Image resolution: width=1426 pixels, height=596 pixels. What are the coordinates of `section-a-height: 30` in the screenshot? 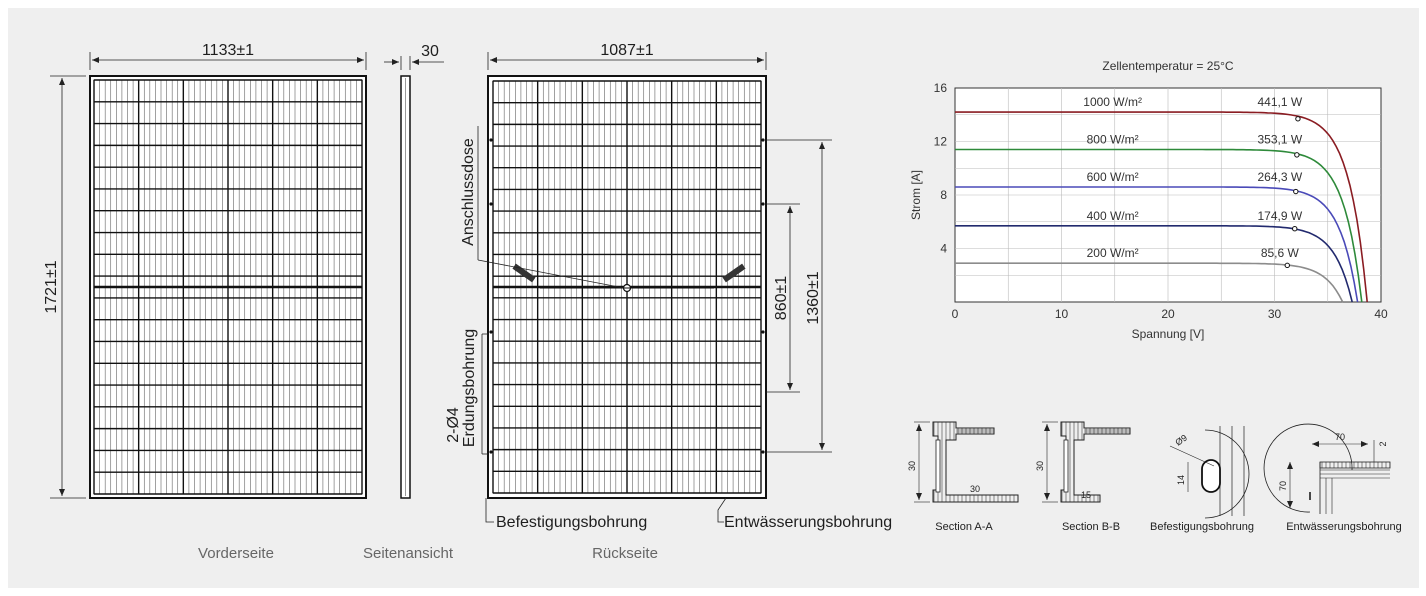 It's located at (912, 466).